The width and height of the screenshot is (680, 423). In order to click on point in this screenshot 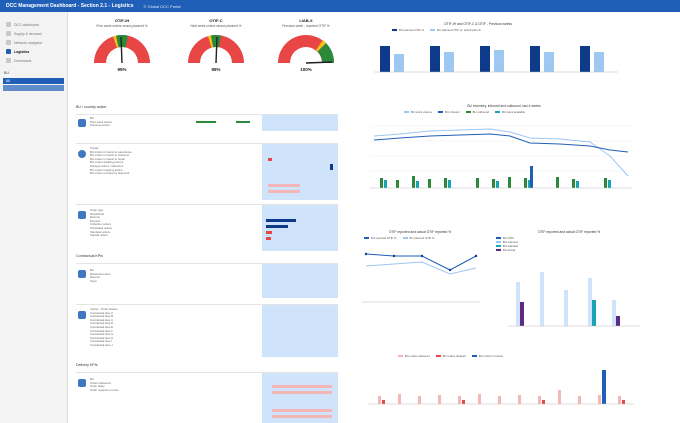, I will do `click(394, 256)`.